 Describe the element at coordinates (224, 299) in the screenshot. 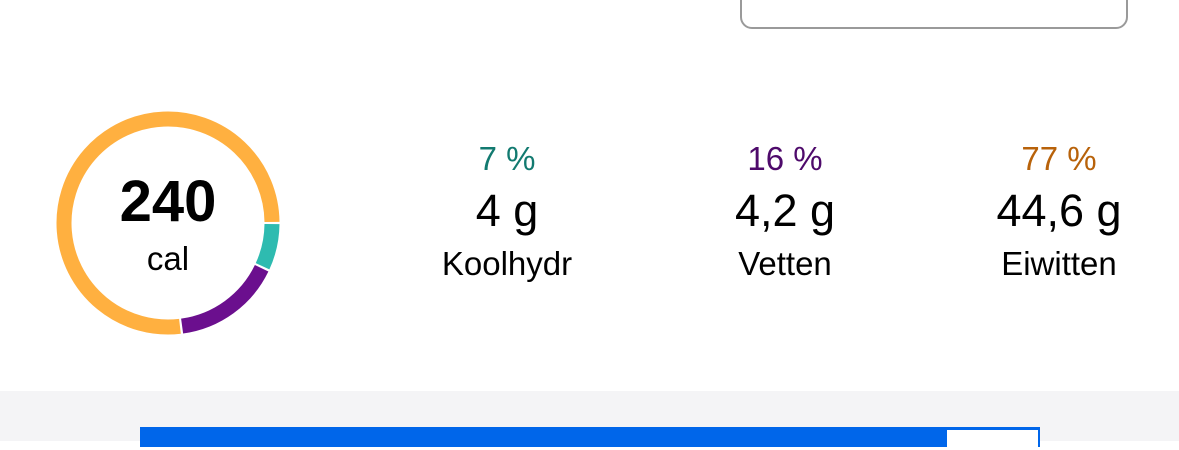

I see `ring-segment-vetten` at that location.